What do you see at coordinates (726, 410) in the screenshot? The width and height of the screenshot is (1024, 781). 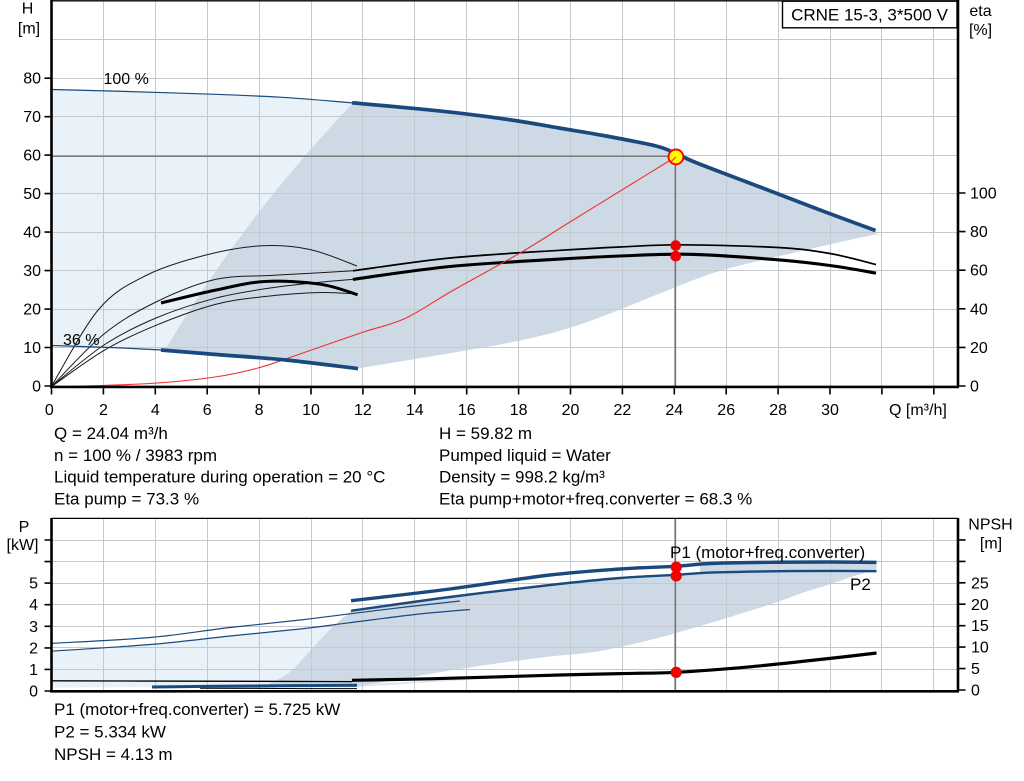 I see `svg-text: 26` at bounding box center [726, 410].